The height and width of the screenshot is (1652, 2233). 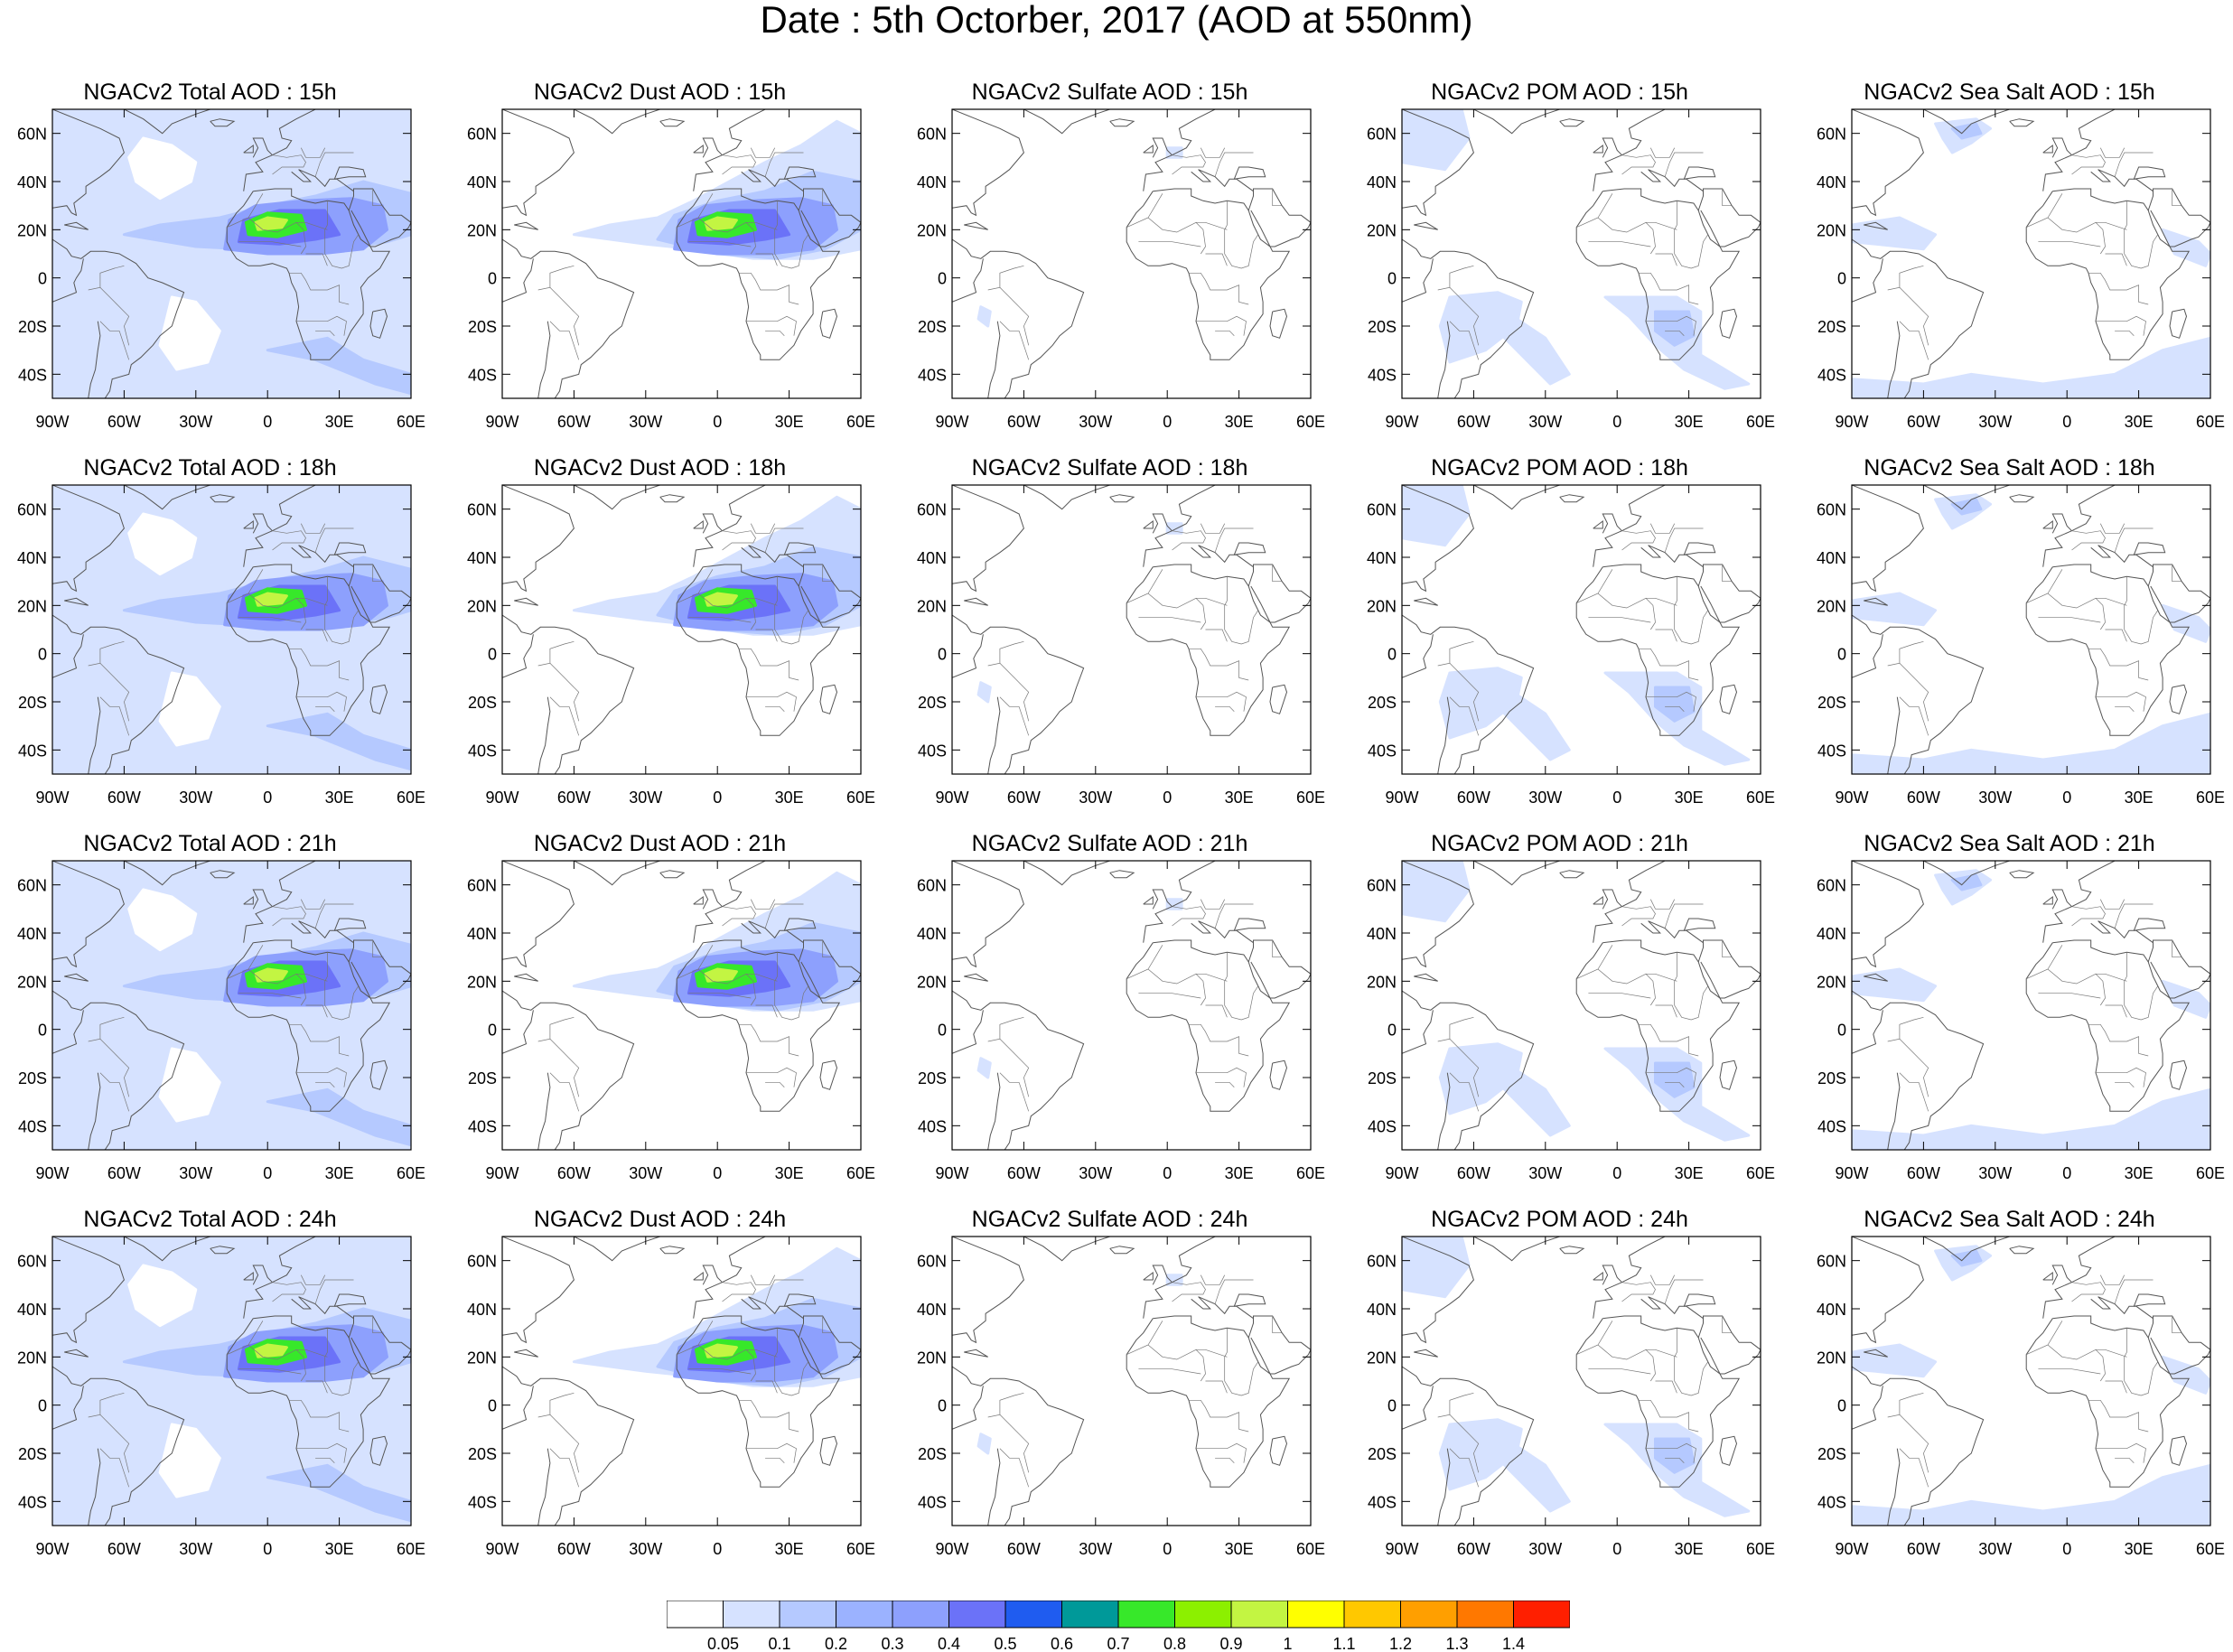 What do you see at coordinates (411, 1549) in the screenshot?
I see `lon-tick-label: 60E` at bounding box center [411, 1549].